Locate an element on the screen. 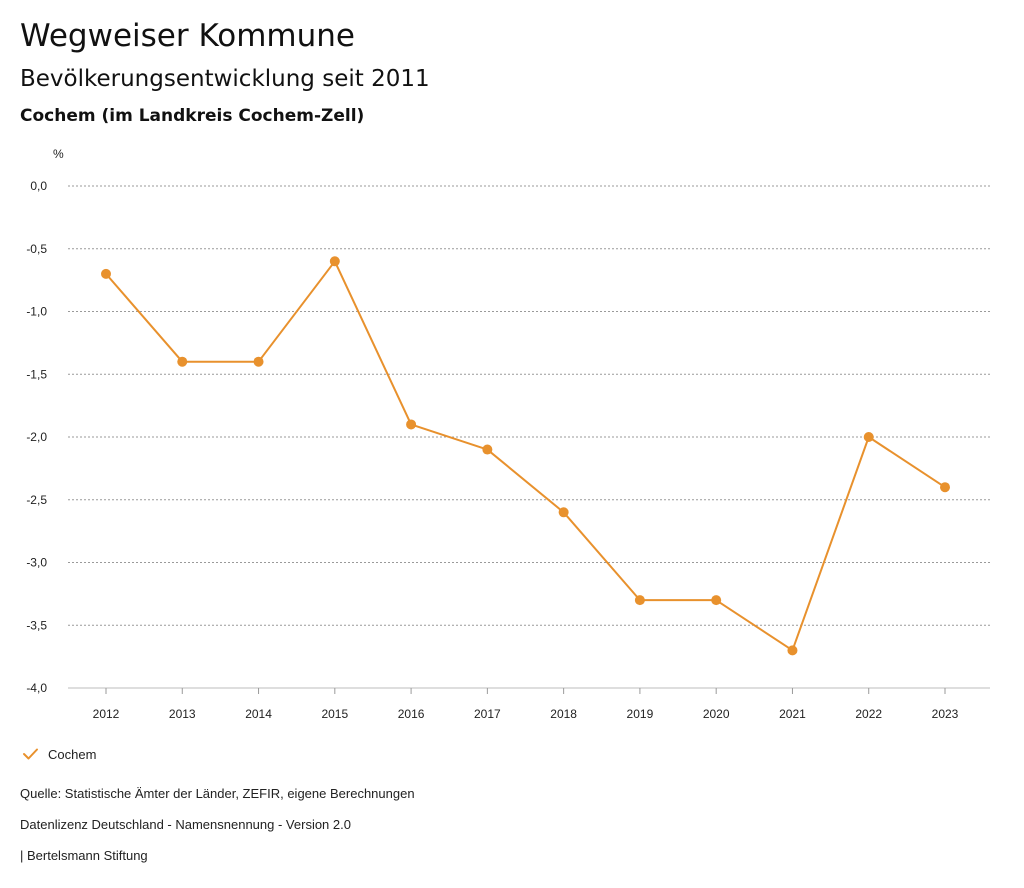  checkmark-icon is located at coordinates (30, 754).